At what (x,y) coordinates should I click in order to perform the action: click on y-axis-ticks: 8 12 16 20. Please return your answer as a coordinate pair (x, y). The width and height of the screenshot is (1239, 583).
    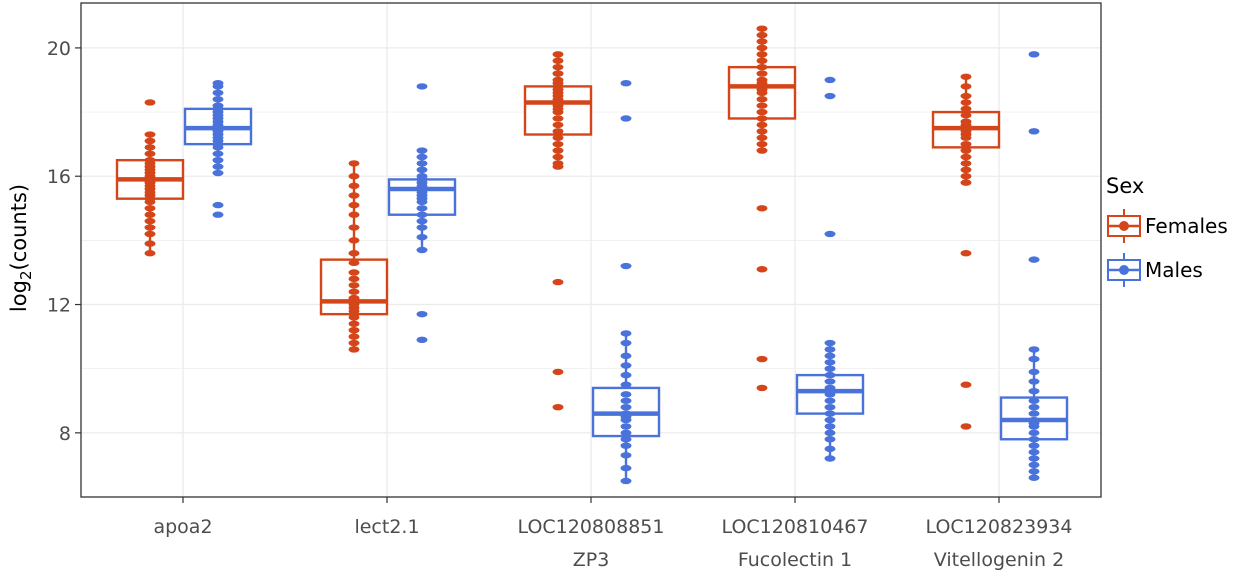
    Looking at the image, I should click on (64, 241).